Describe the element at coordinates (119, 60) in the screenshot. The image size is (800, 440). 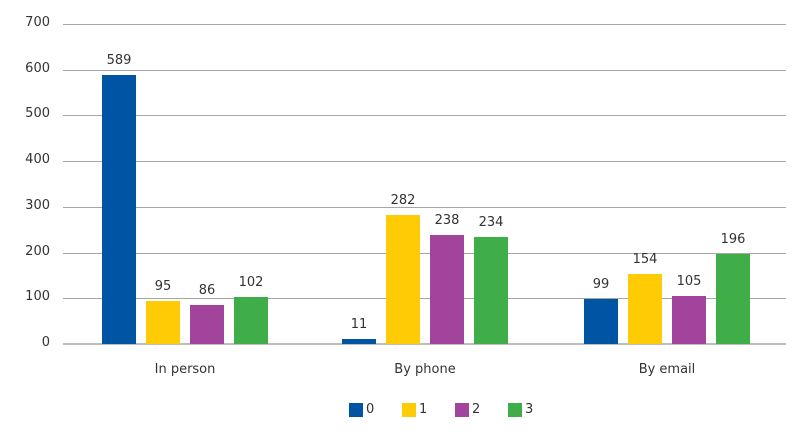
I see `data-label: 589` at that location.